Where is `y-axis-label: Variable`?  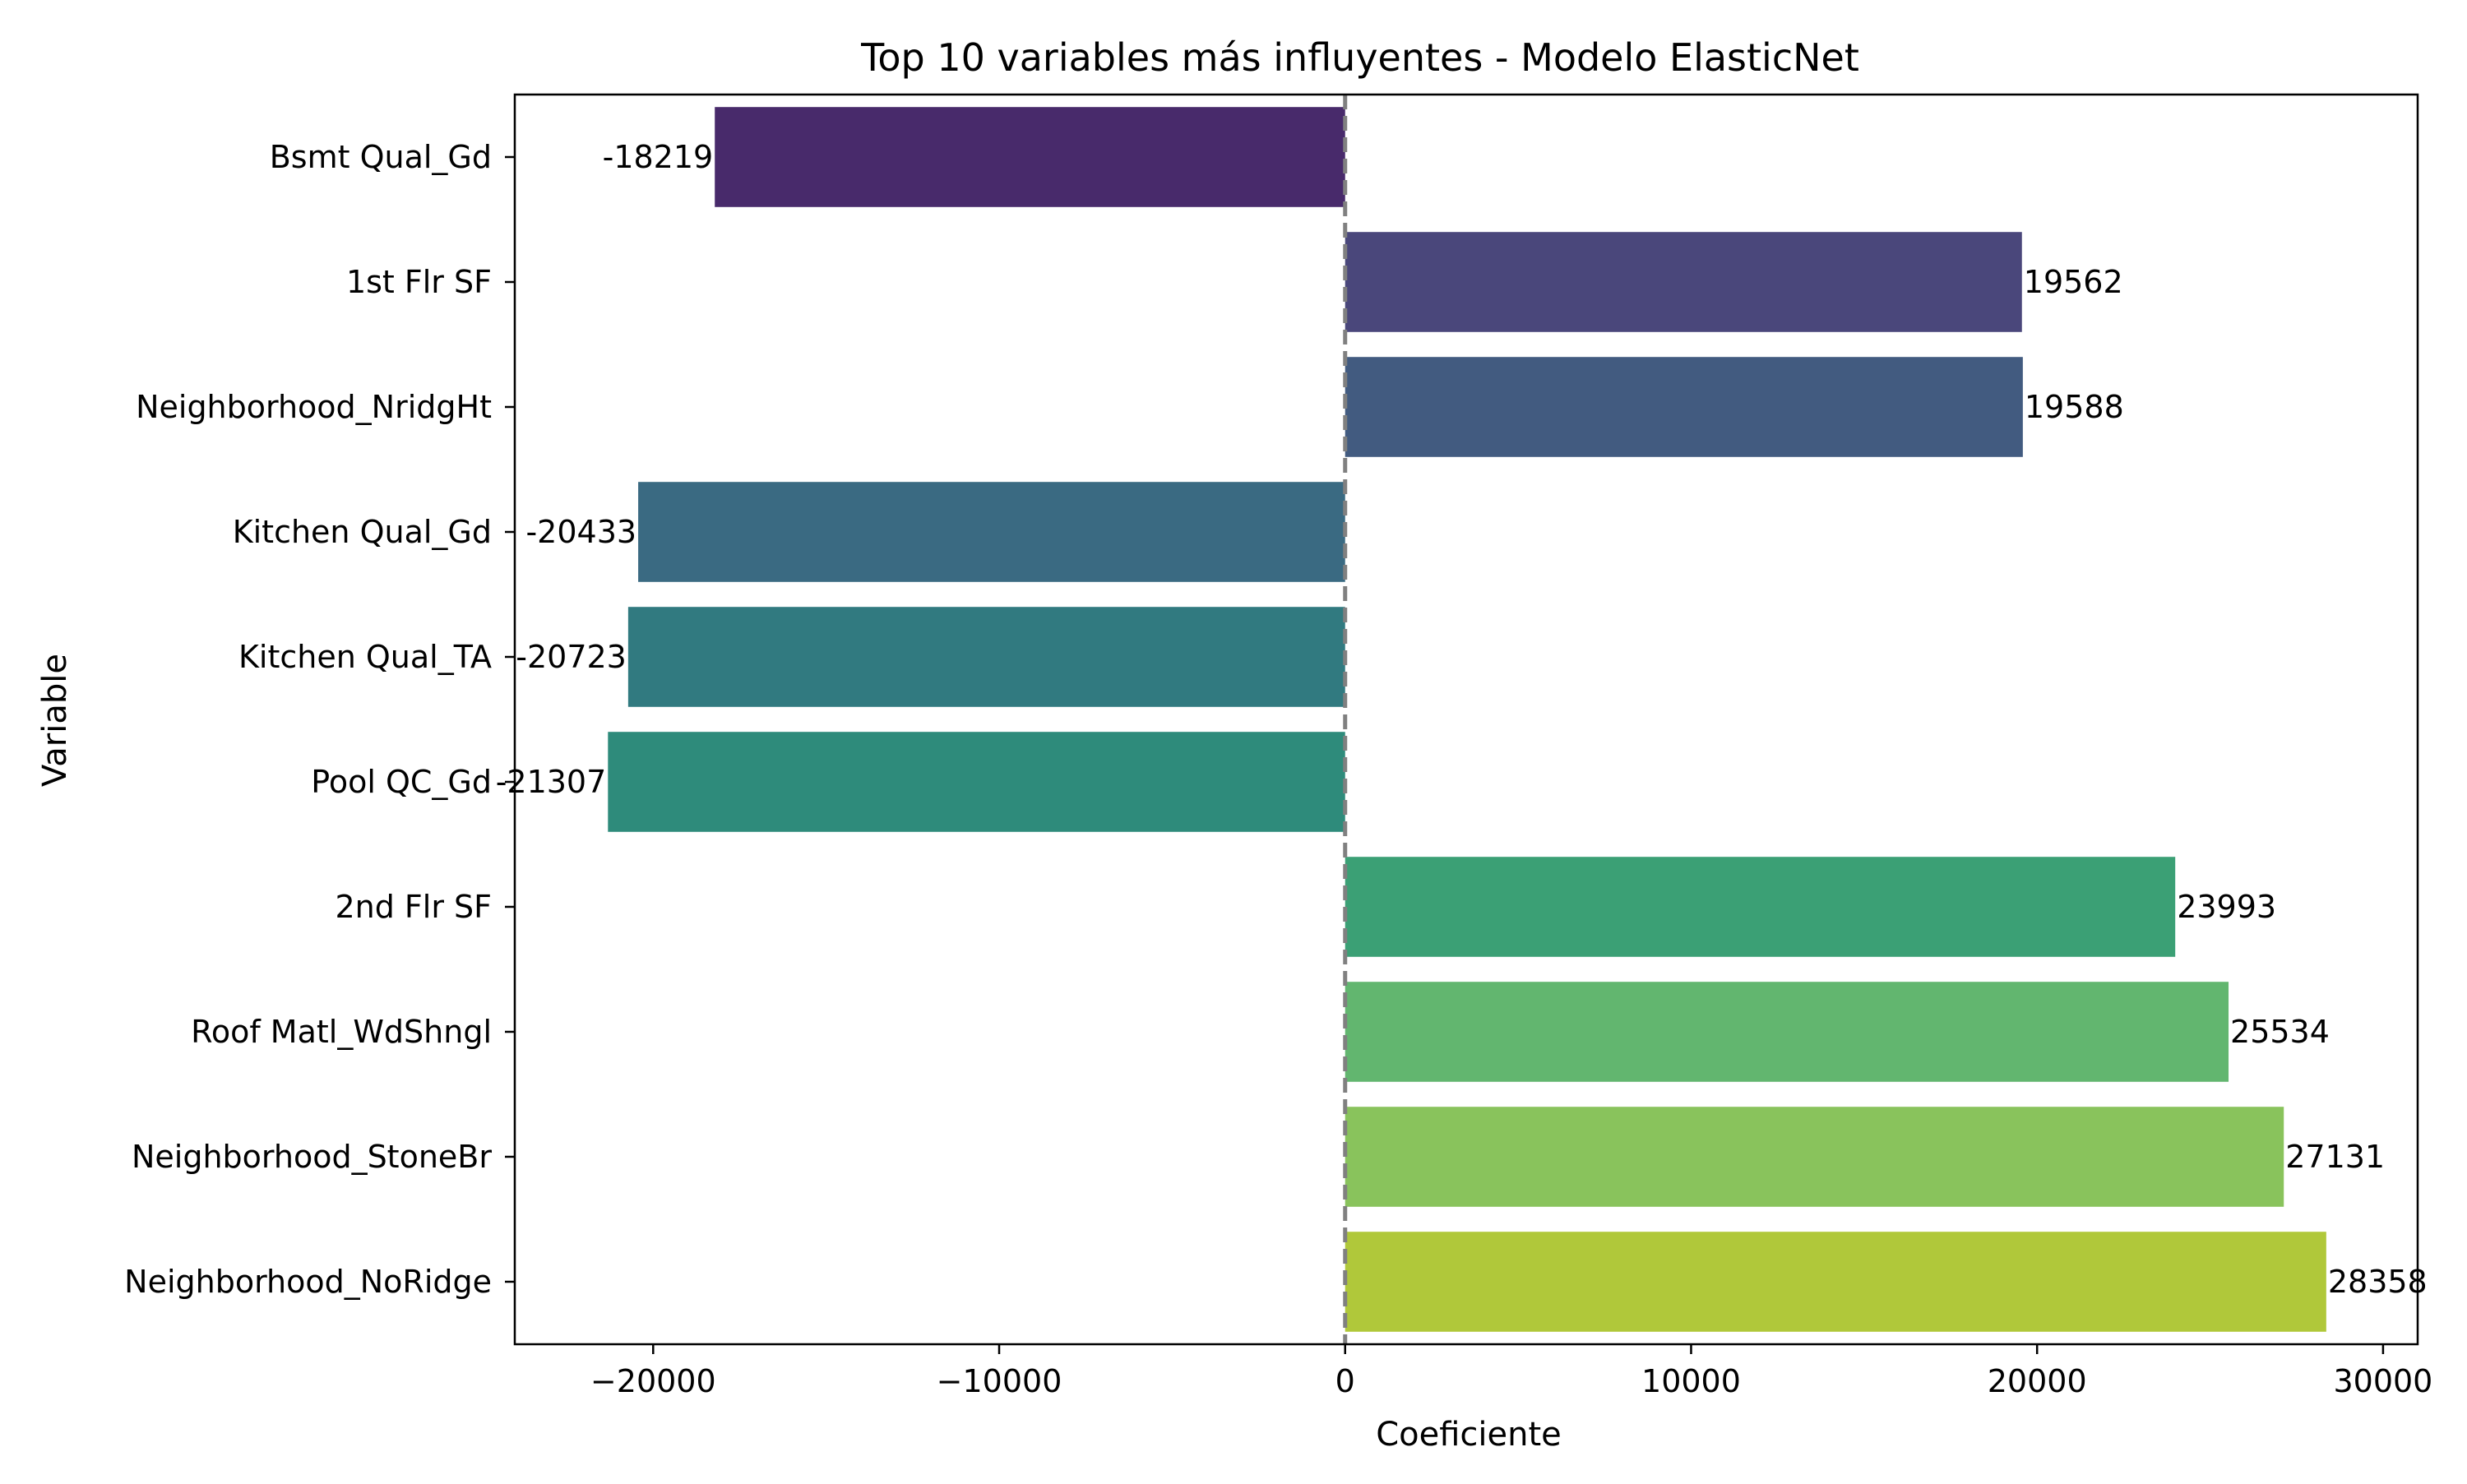
y-axis-label: Variable is located at coordinates (55, 720).